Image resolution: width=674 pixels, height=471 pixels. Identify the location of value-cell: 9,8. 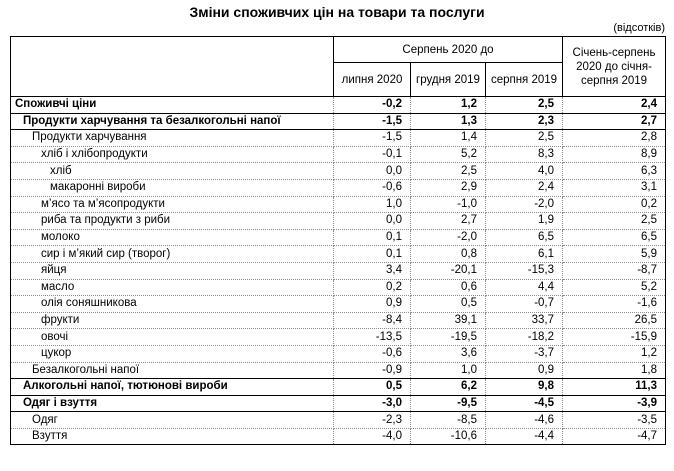
(524, 387).